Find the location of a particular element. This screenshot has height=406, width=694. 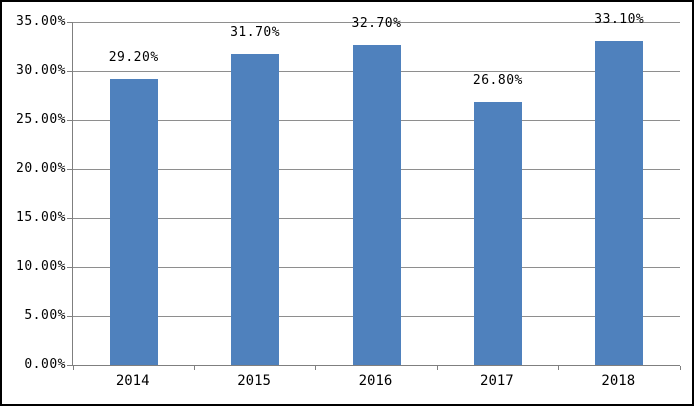

bar-2015 is located at coordinates (255, 209).